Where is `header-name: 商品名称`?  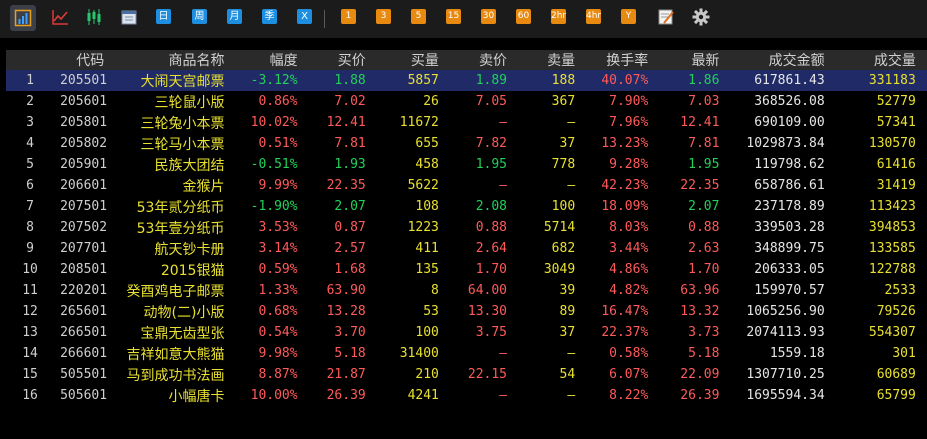 header-name: 商品名称 is located at coordinates (196, 61).